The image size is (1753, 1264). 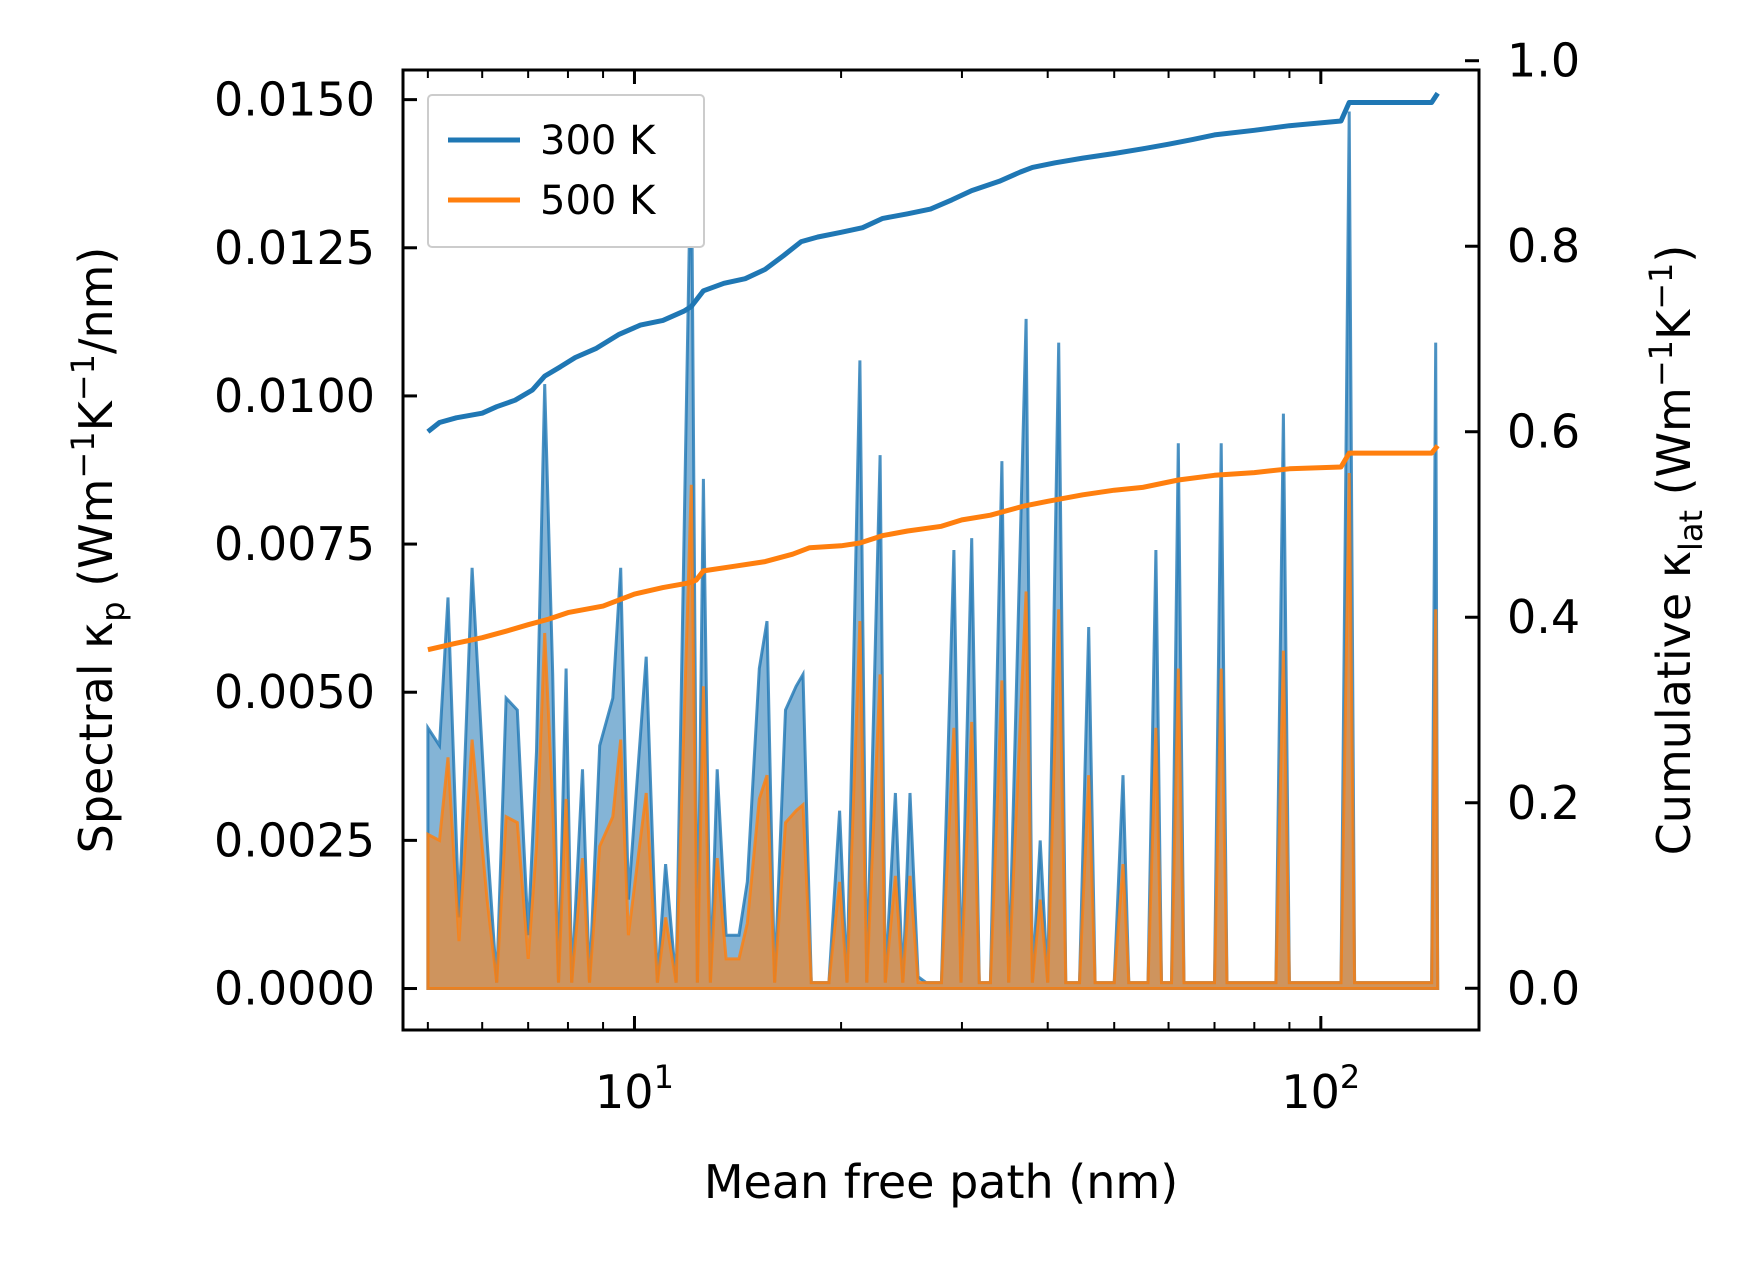 I want to click on y-axis-label-left: Spectral κp (Wm−1K−1/nm), so click(x=98, y=550).